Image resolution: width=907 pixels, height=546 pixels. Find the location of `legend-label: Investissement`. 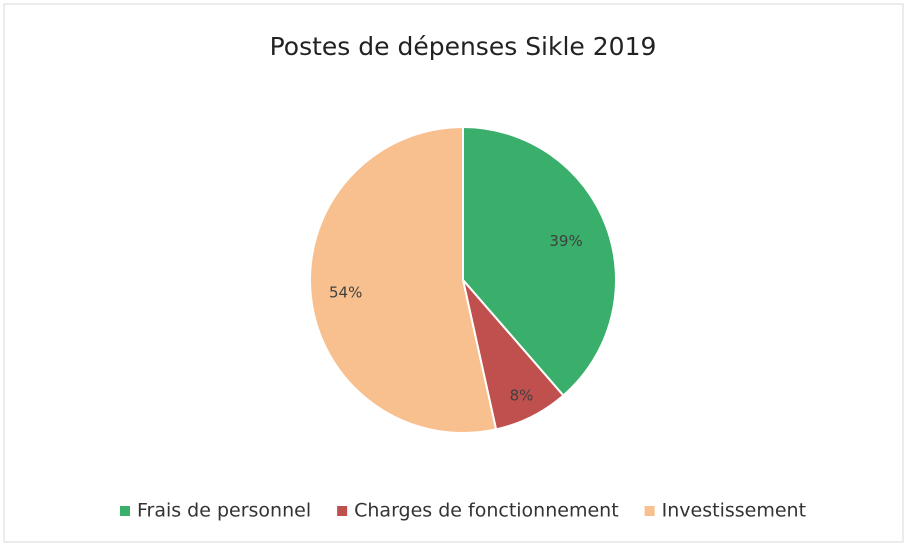

legend-label: Investissement is located at coordinates (734, 511).